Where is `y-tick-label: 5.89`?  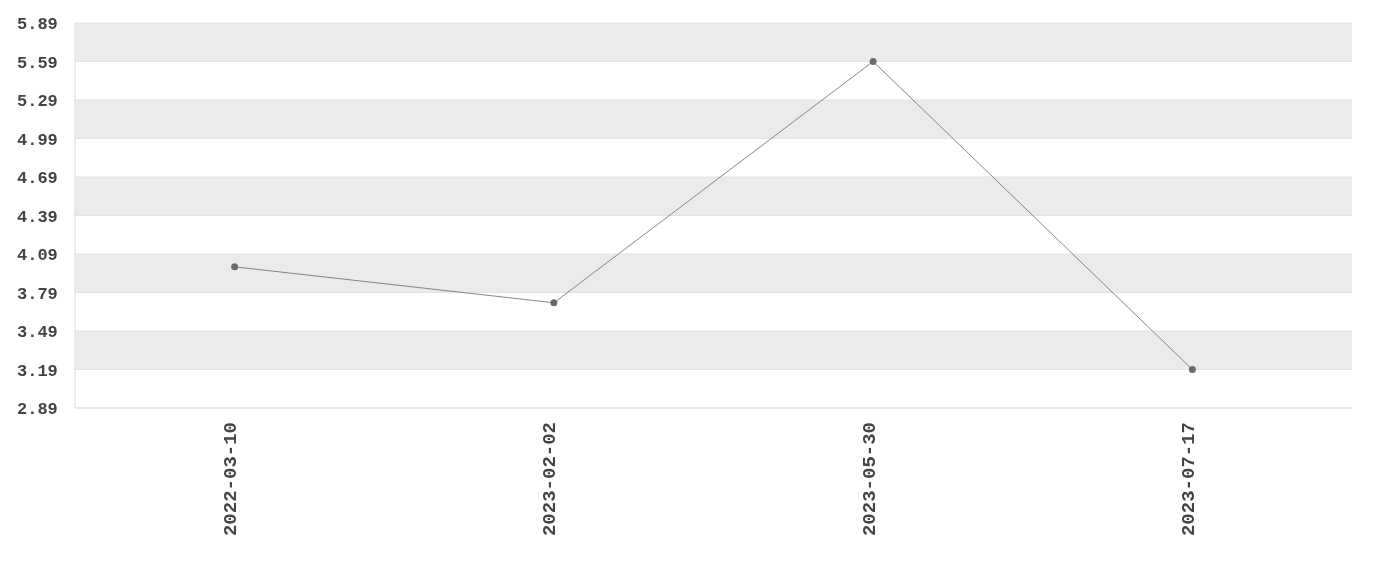
y-tick-label: 5.89 is located at coordinates (37, 25).